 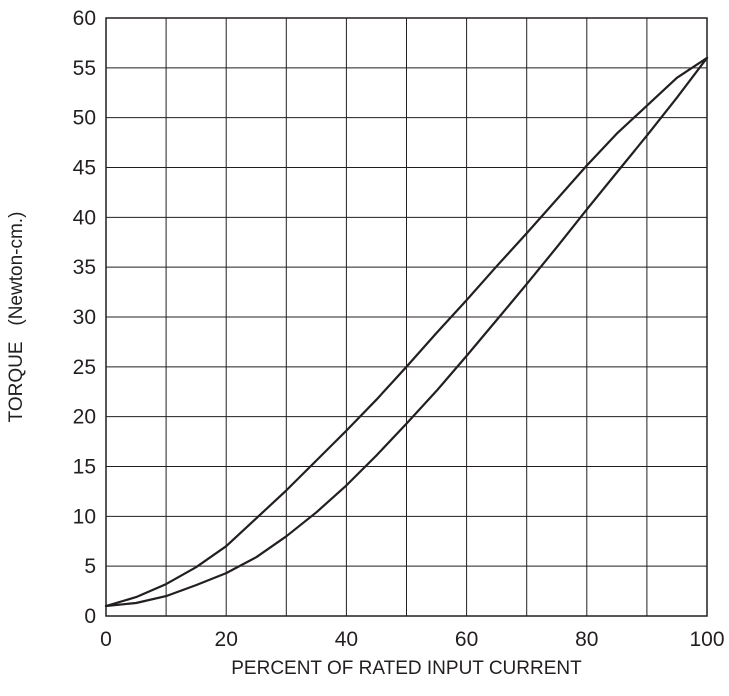 I want to click on y-tick-label: 10, so click(x=84, y=516).